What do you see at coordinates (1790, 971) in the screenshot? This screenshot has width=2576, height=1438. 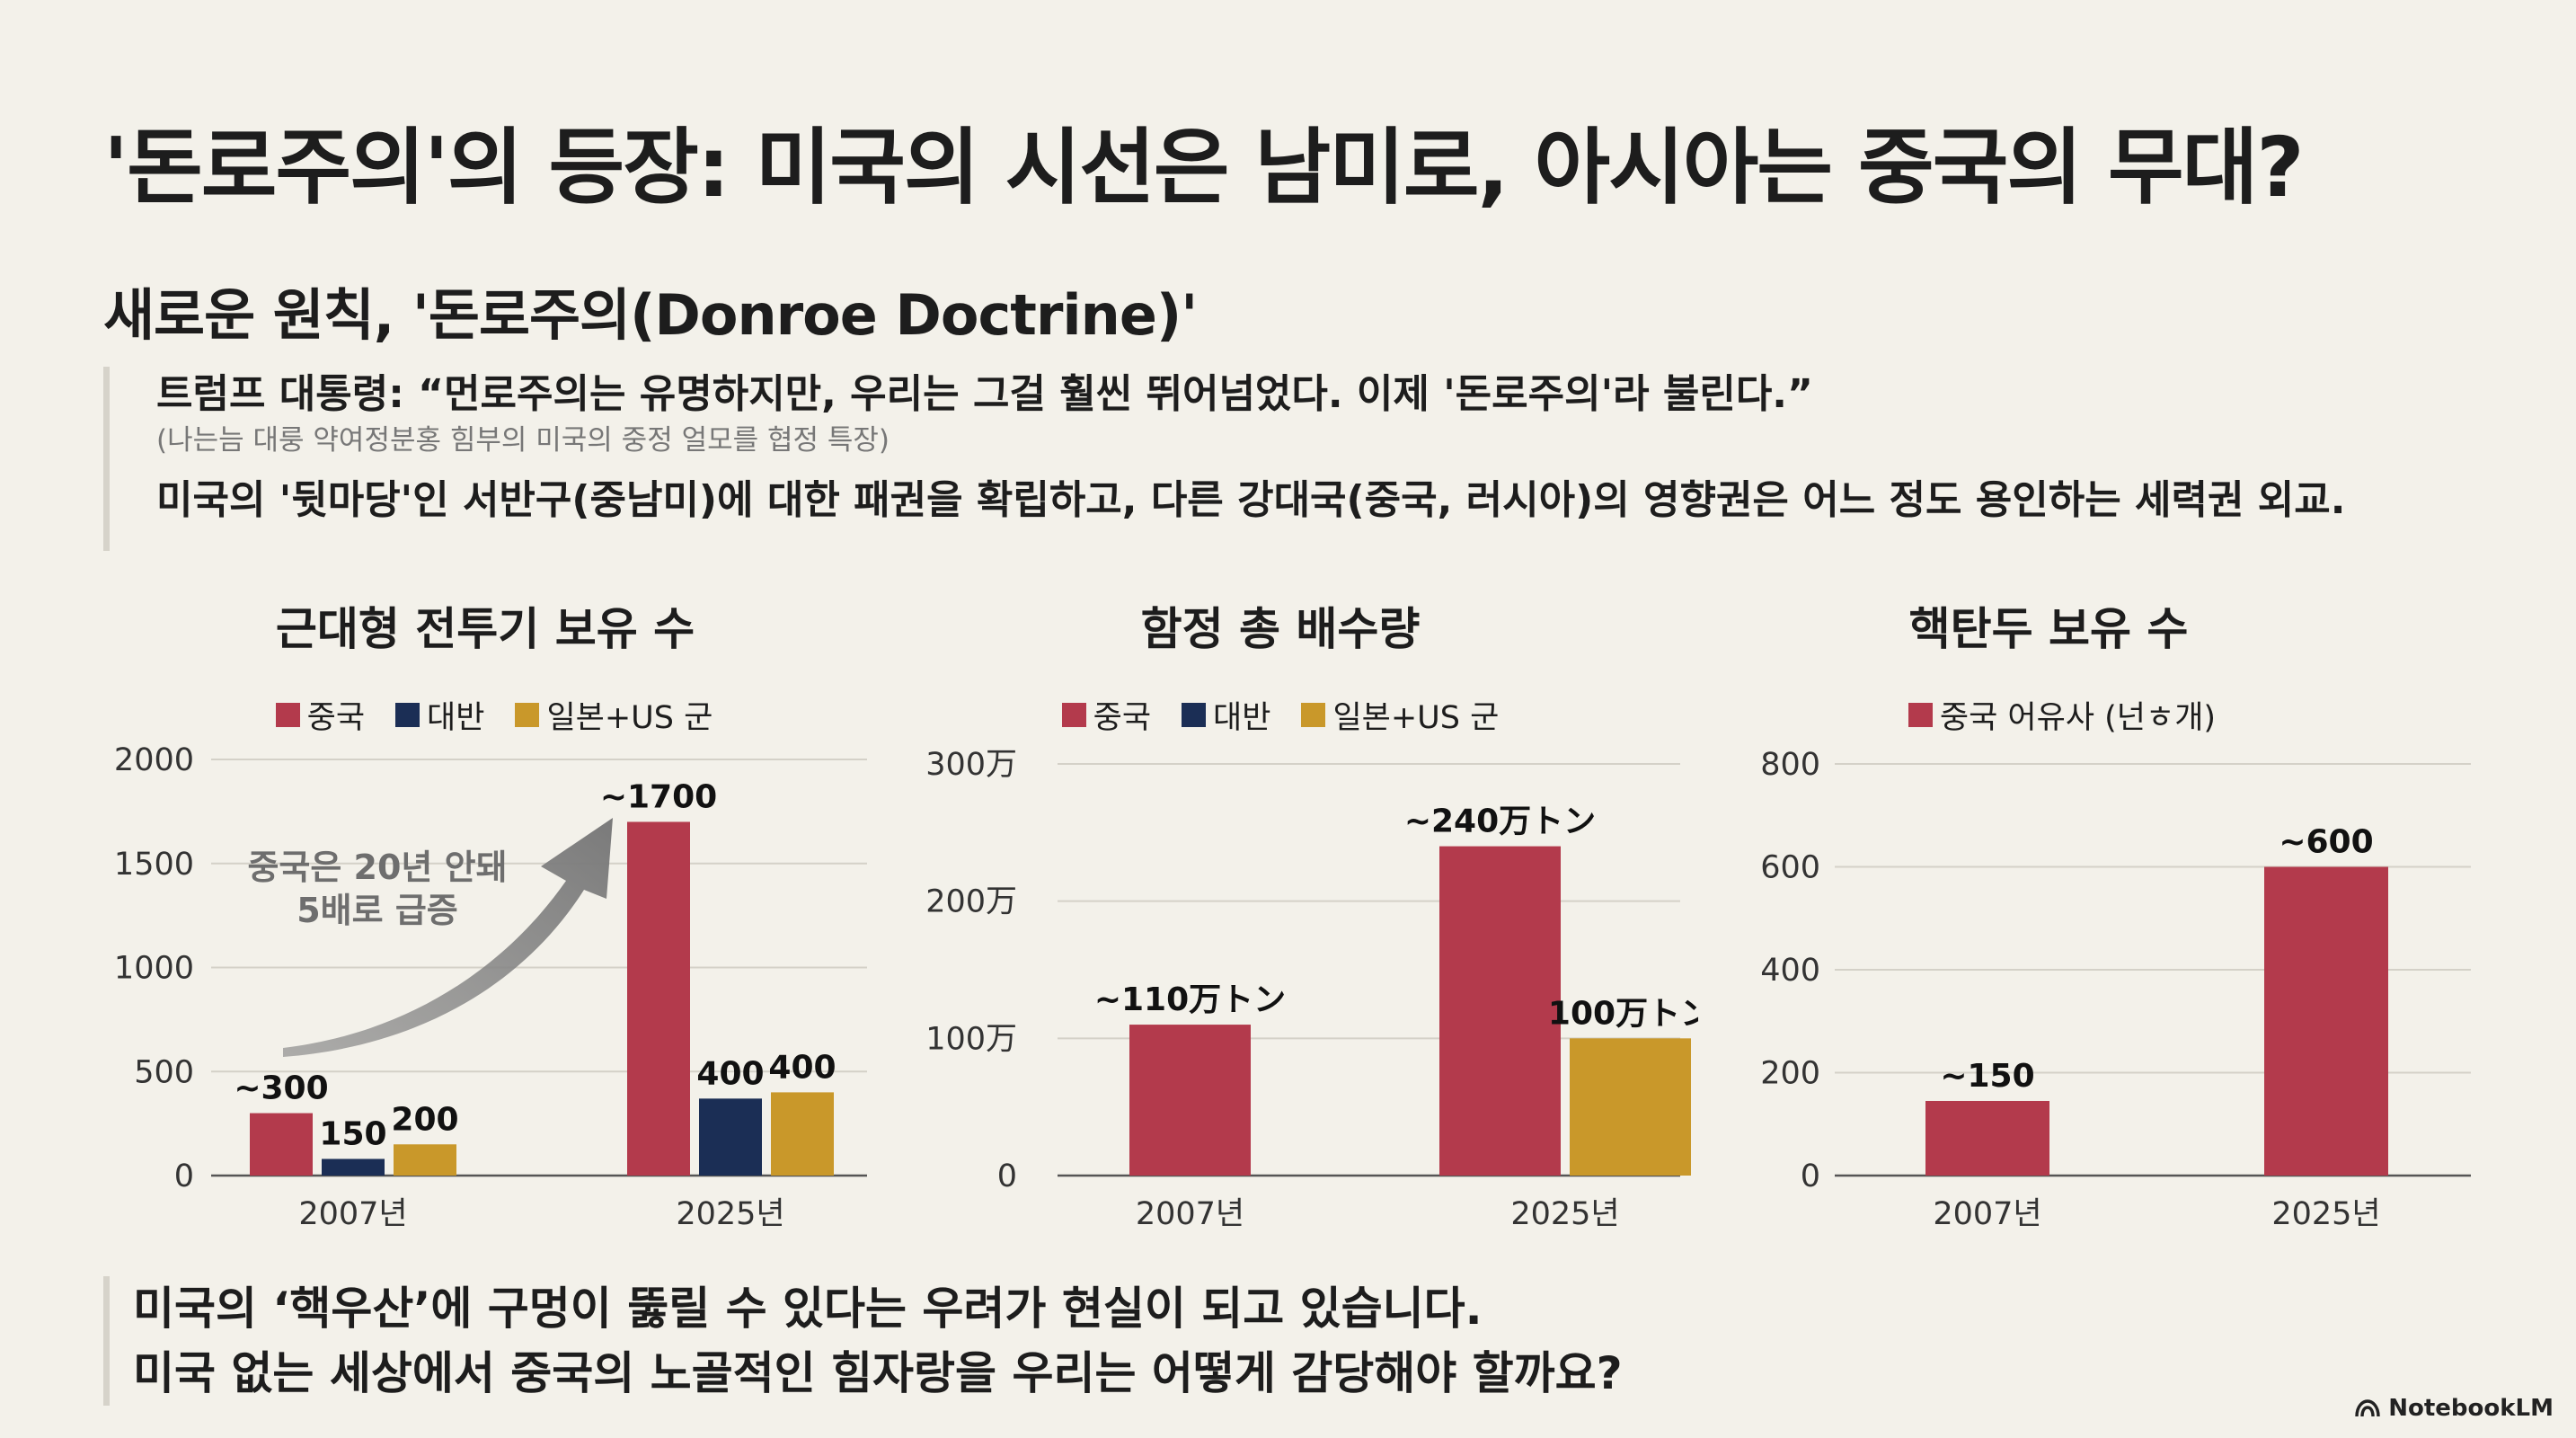 I see `y-tick-label: 400` at bounding box center [1790, 971].